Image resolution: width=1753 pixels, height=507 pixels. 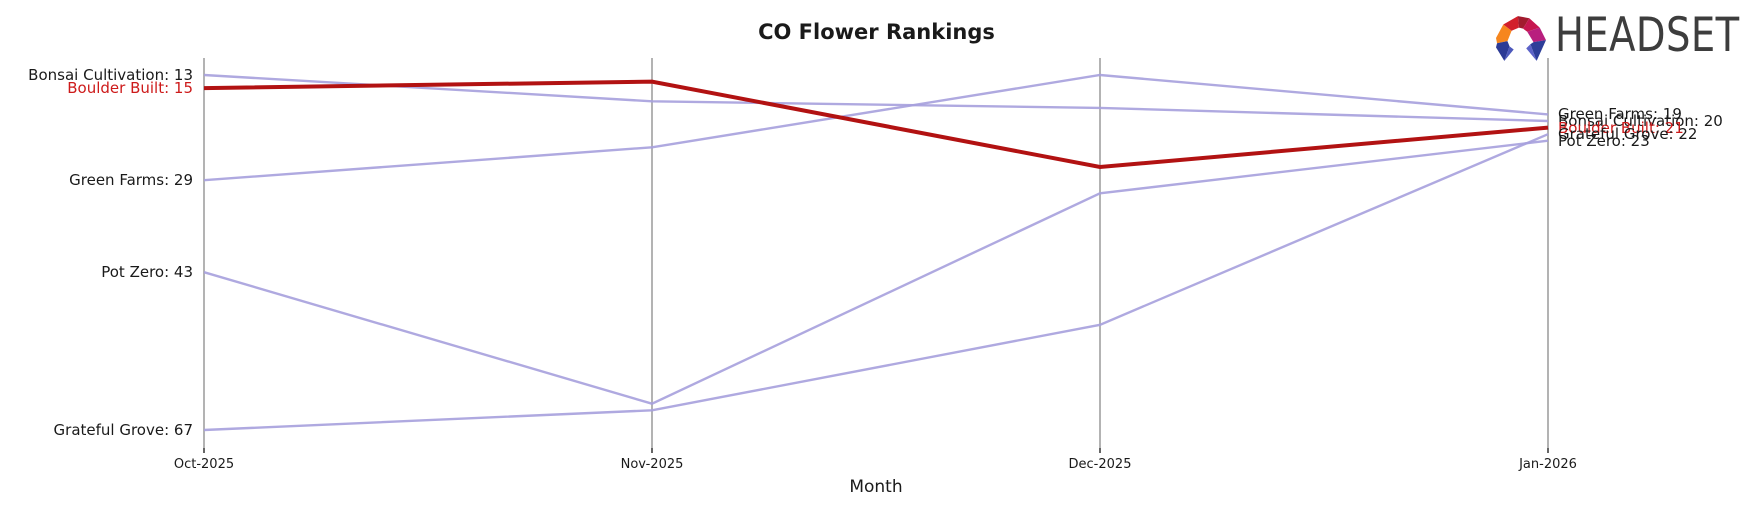 I want to click on series-end-label-pot-zero: Pot Zero: 23, so click(x=1604, y=140).